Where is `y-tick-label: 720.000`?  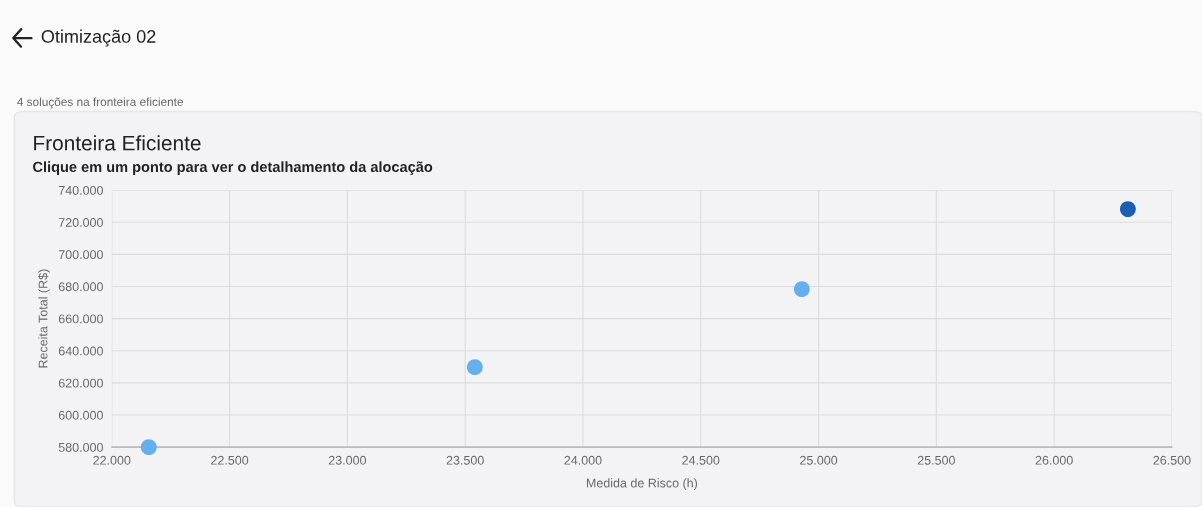
y-tick-label: 720.000 is located at coordinates (80, 222).